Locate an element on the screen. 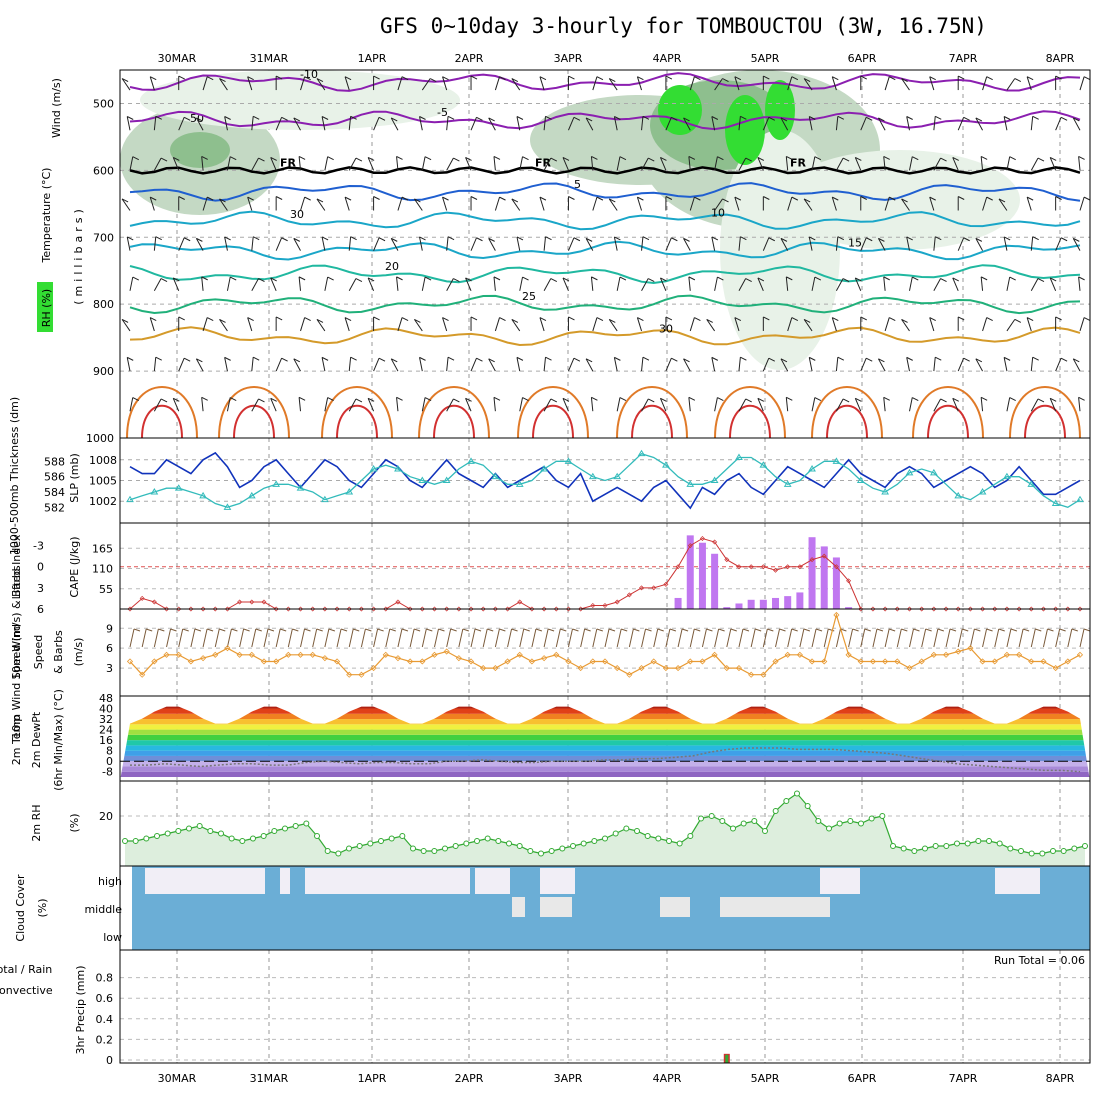  cloud-high-clear is located at coordinates (1017, 881).